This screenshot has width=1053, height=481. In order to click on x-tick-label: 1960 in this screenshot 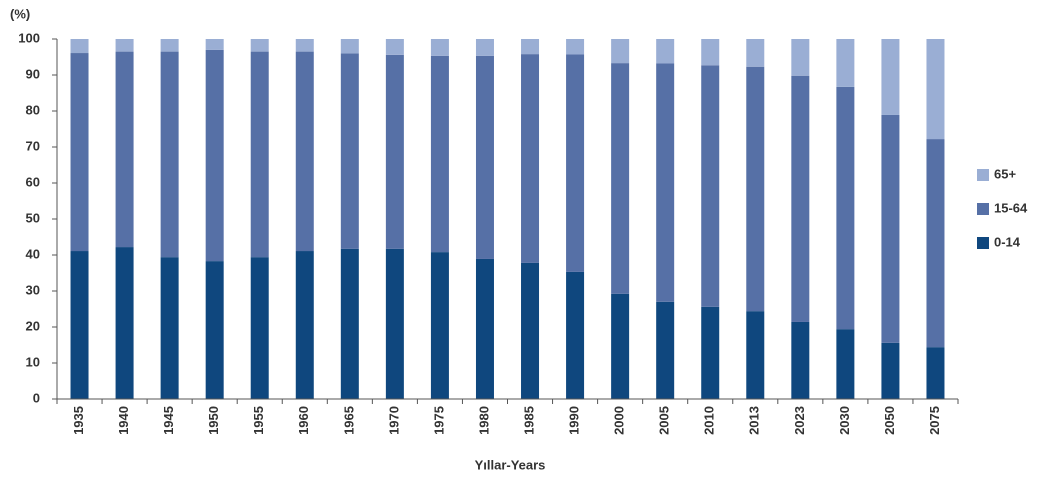, I will do `click(303, 420)`.